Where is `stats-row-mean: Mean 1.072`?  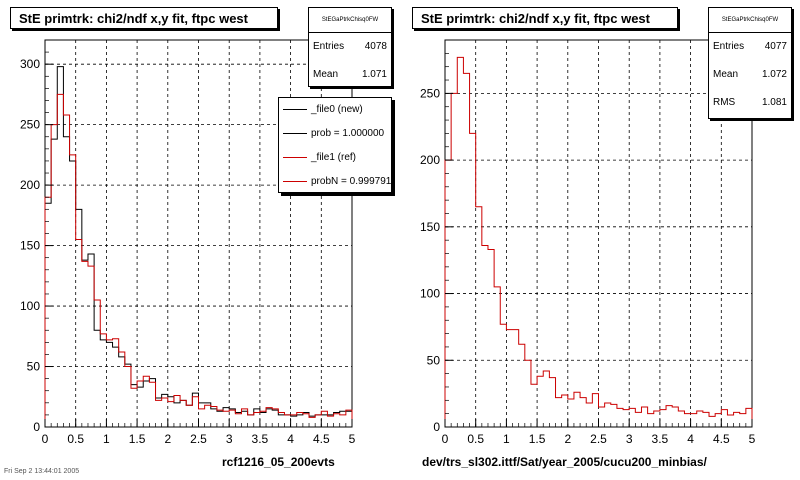
stats-row-mean: Mean 1.072 is located at coordinates (750, 75).